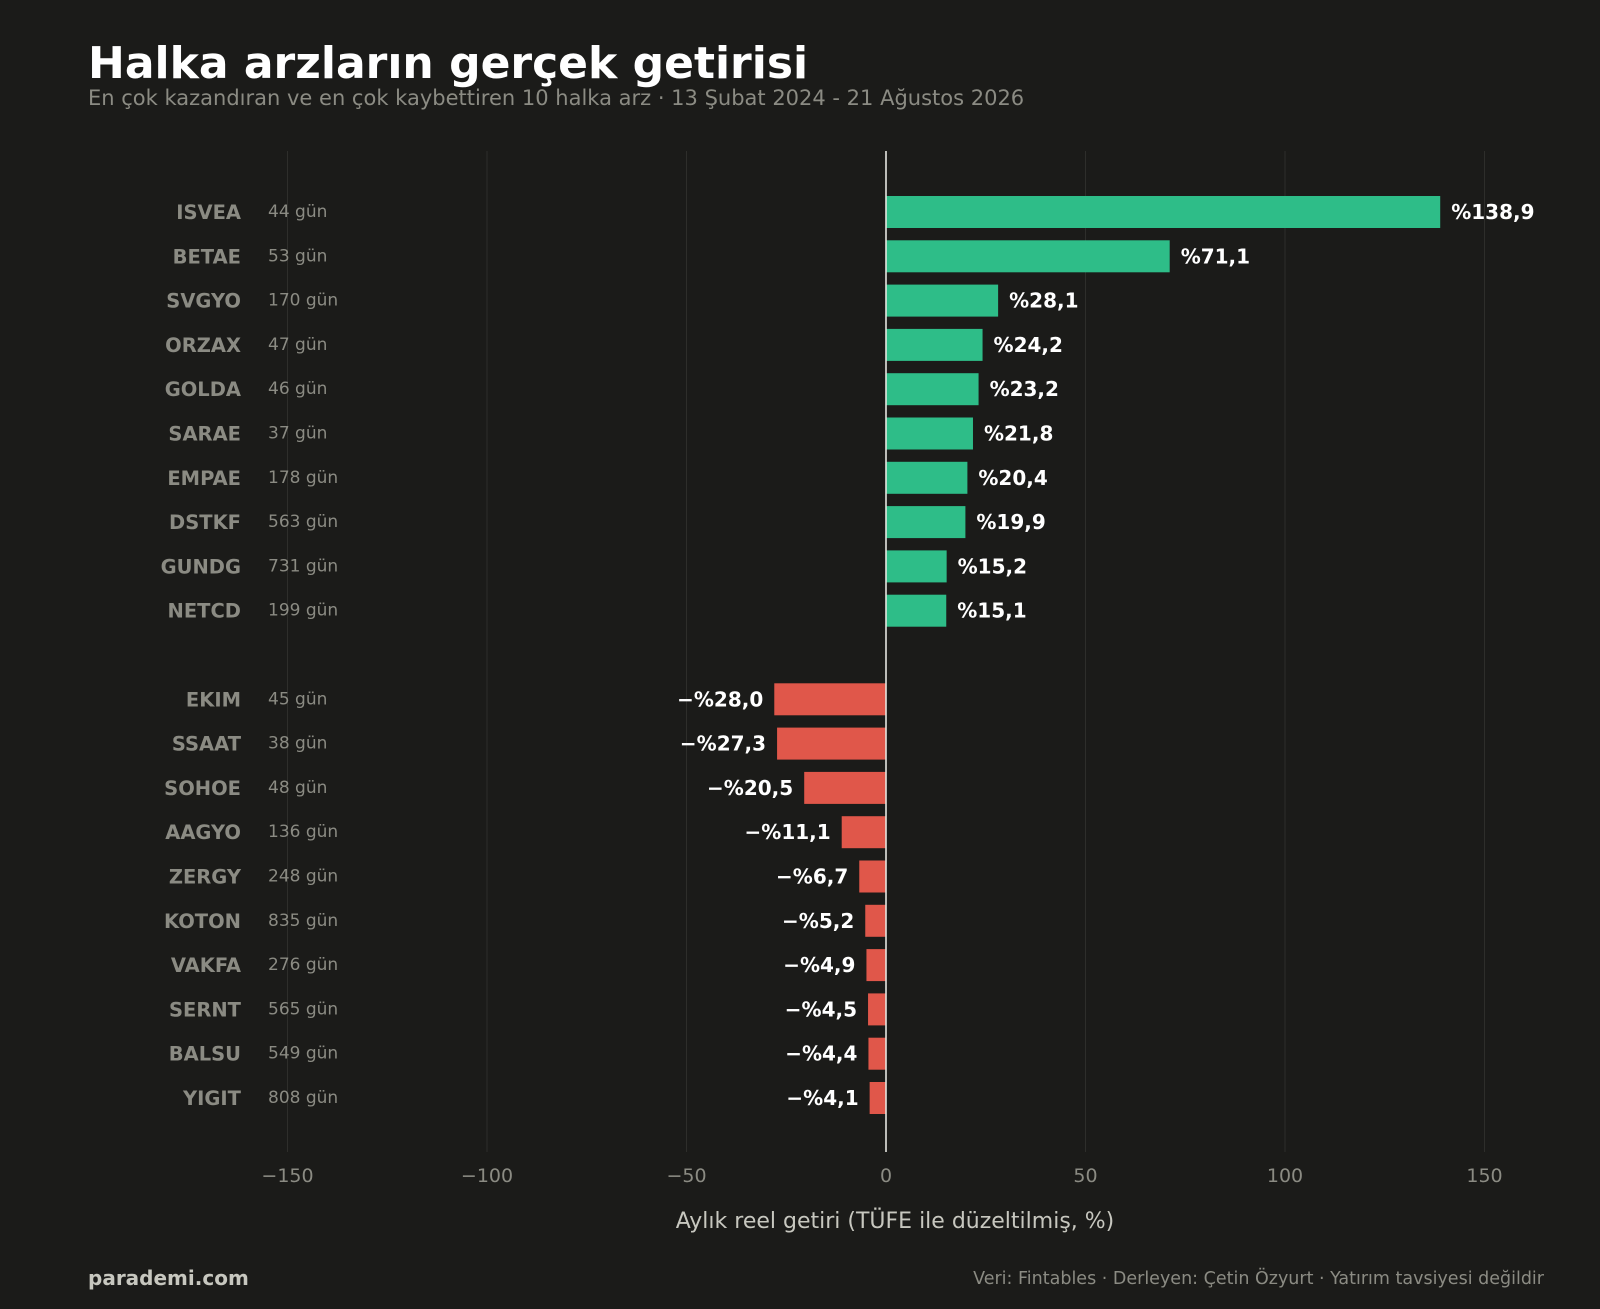 The width and height of the screenshot is (1600, 1309). What do you see at coordinates (1010, 522) in the screenshot?
I see `value-label: %19,9` at bounding box center [1010, 522].